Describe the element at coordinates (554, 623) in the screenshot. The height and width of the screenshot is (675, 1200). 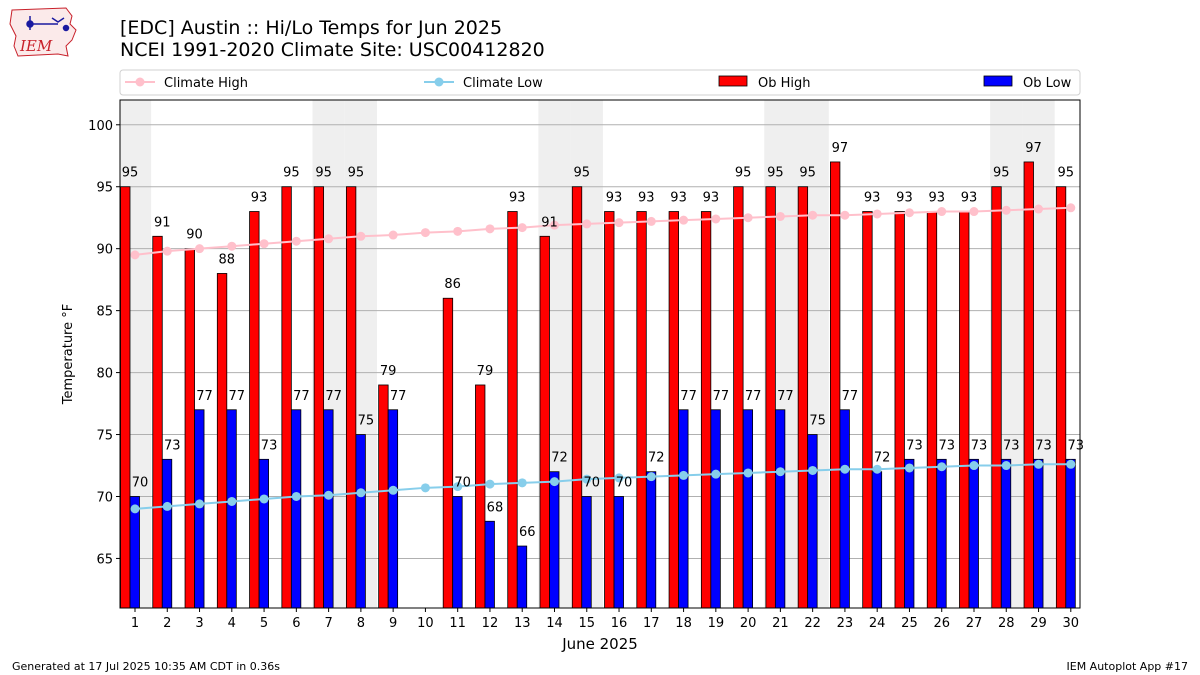
I see `x-tick-label: 14` at that location.